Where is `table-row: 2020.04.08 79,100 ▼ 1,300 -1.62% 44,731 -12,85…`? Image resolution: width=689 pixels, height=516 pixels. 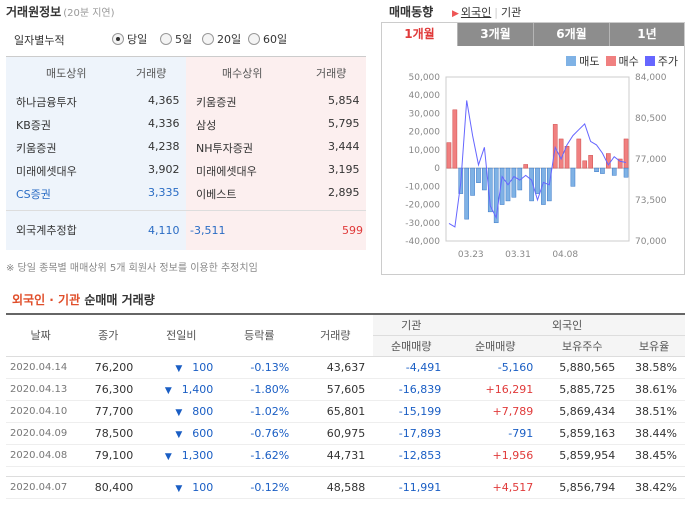 table-row: 2020.04.08 79,100 ▼ 1,300 -1.62% 44,731 -12,85… is located at coordinates (345, 455).